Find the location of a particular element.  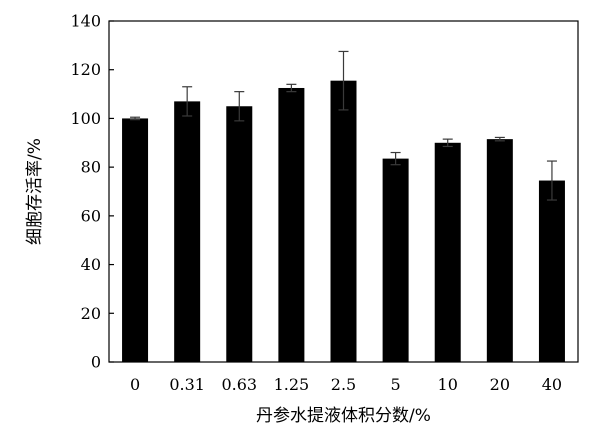

x-tick-label-0.31: 0.31 is located at coordinates (187, 384).